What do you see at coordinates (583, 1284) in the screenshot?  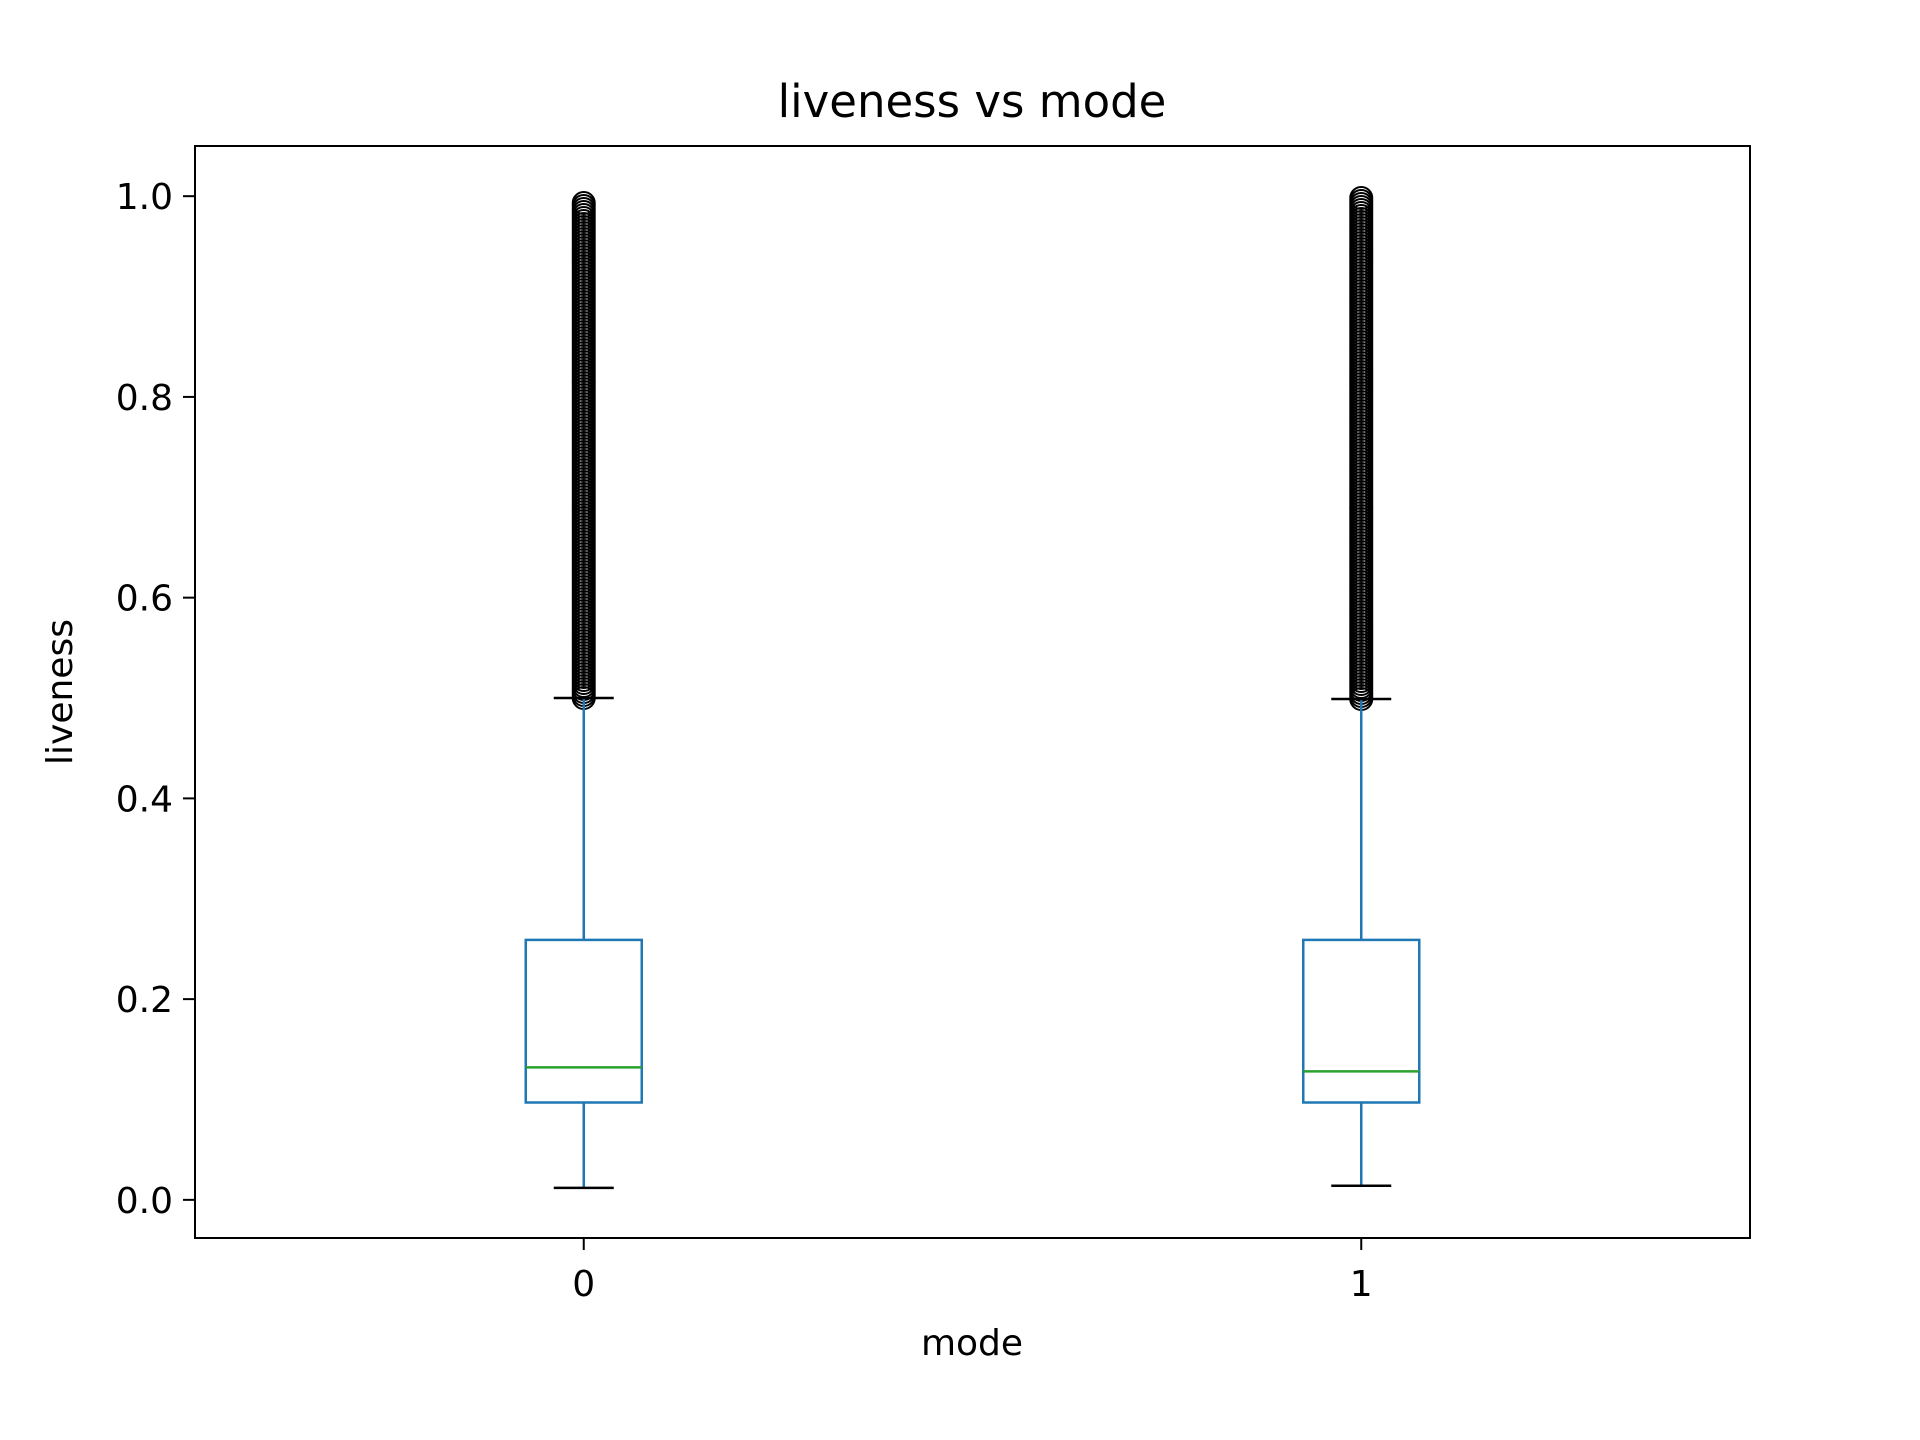 I see `x-tick-label: 0` at bounding box center [583, 1284].